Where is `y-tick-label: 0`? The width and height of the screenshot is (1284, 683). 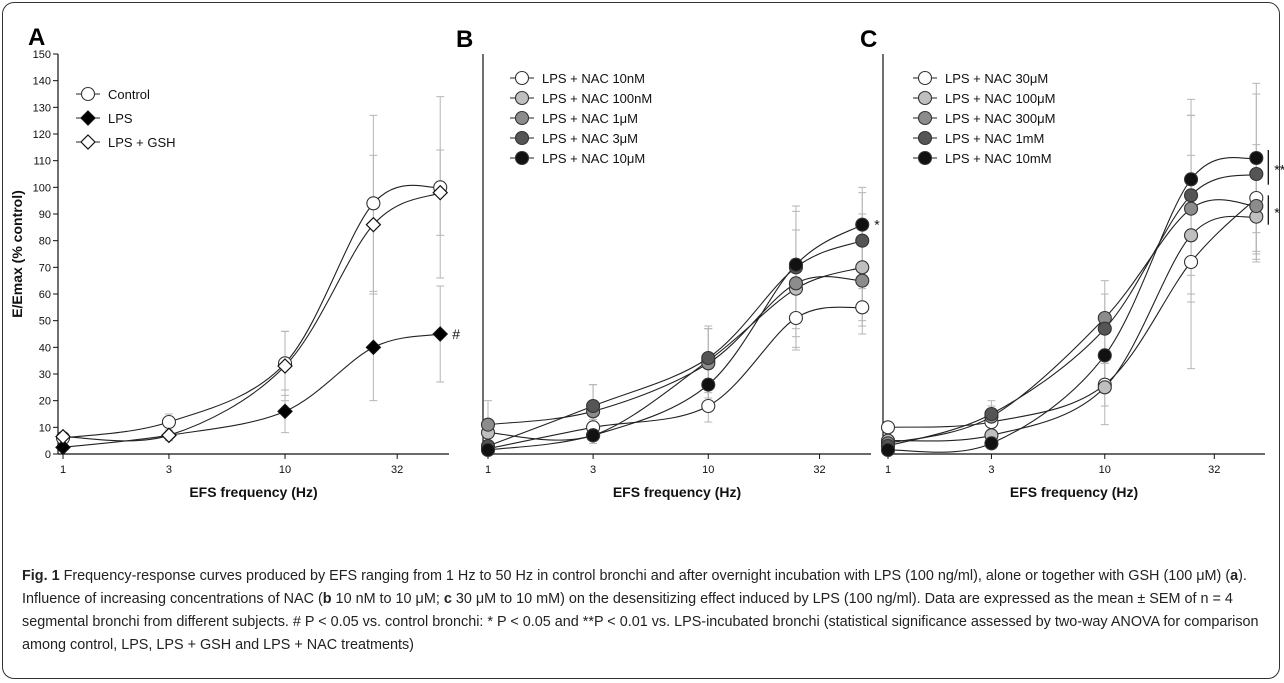
y-tick-label: 0 is located at coordinates (48, 455).